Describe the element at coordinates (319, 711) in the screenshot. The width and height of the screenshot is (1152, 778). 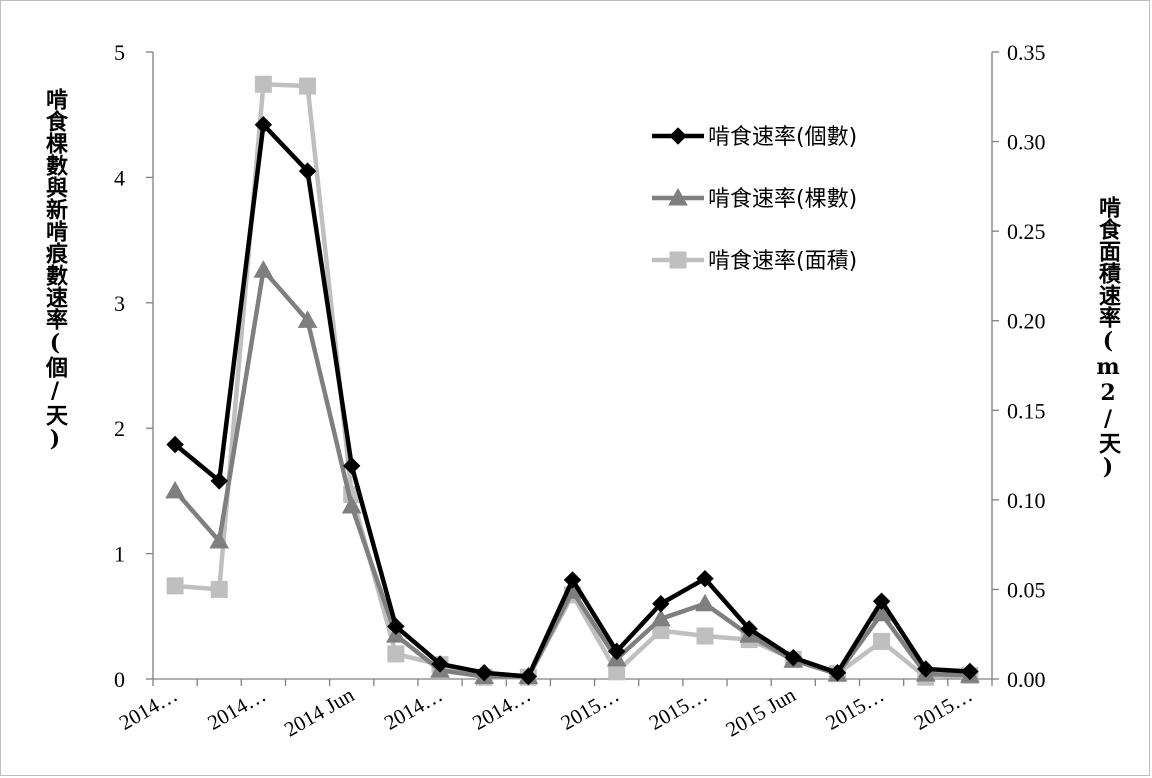
I see `x-tick-label: 2014 Jun` at that location.